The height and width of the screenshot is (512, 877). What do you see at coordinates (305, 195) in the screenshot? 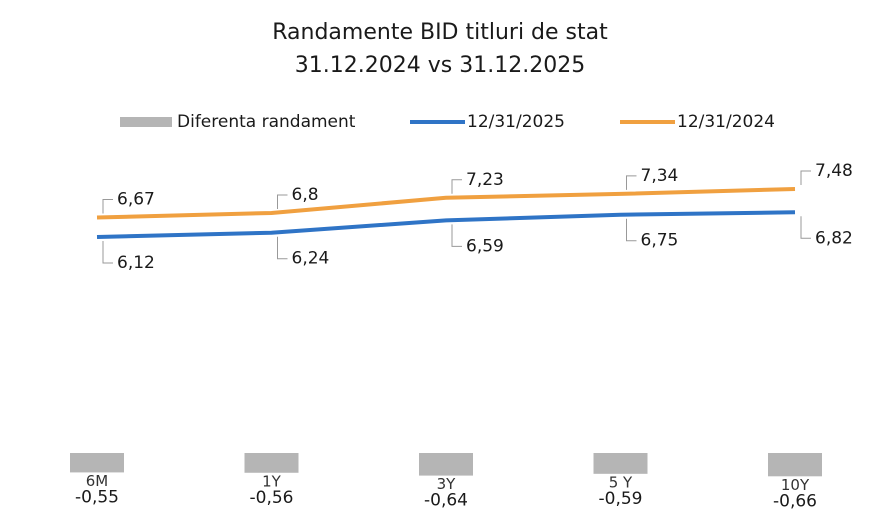
I see `data-label: 6,8` at bounding box center [305, 195].